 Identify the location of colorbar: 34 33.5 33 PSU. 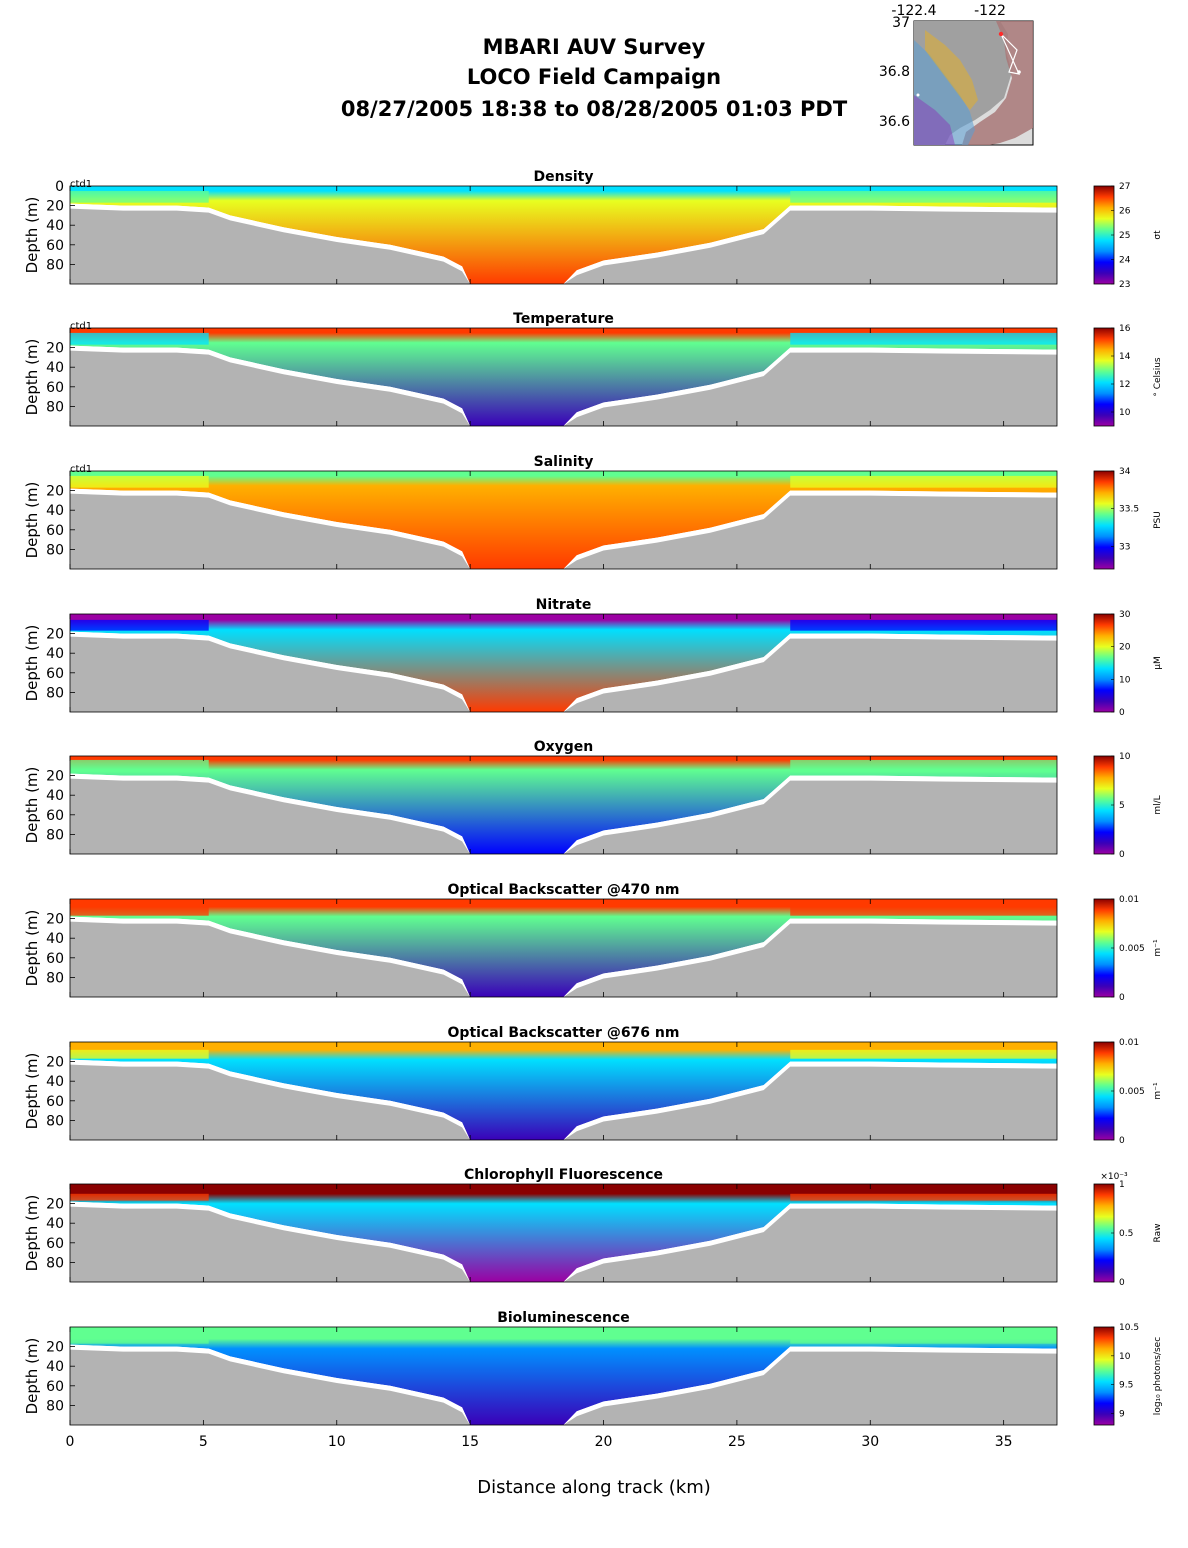
(1128, 518).